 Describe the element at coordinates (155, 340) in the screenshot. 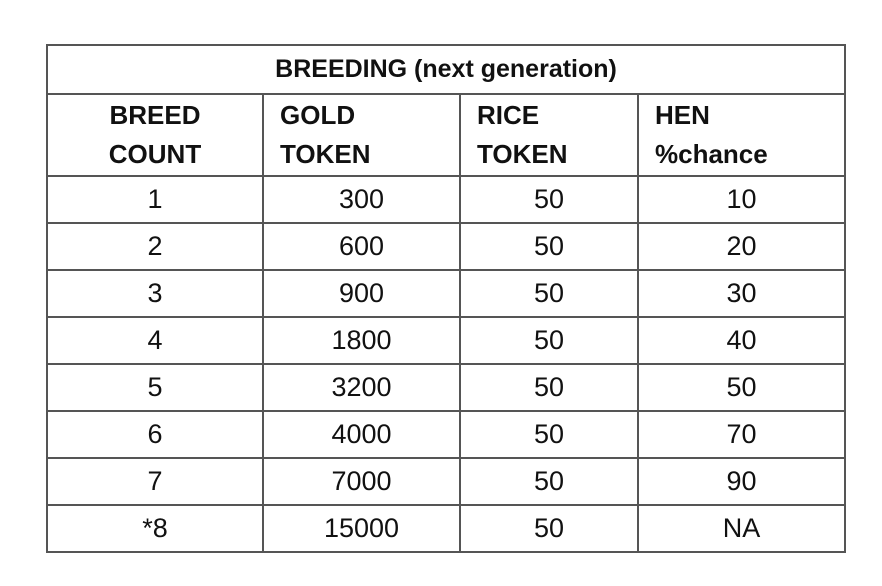

I see `breed-count-cell: 4` at that location.